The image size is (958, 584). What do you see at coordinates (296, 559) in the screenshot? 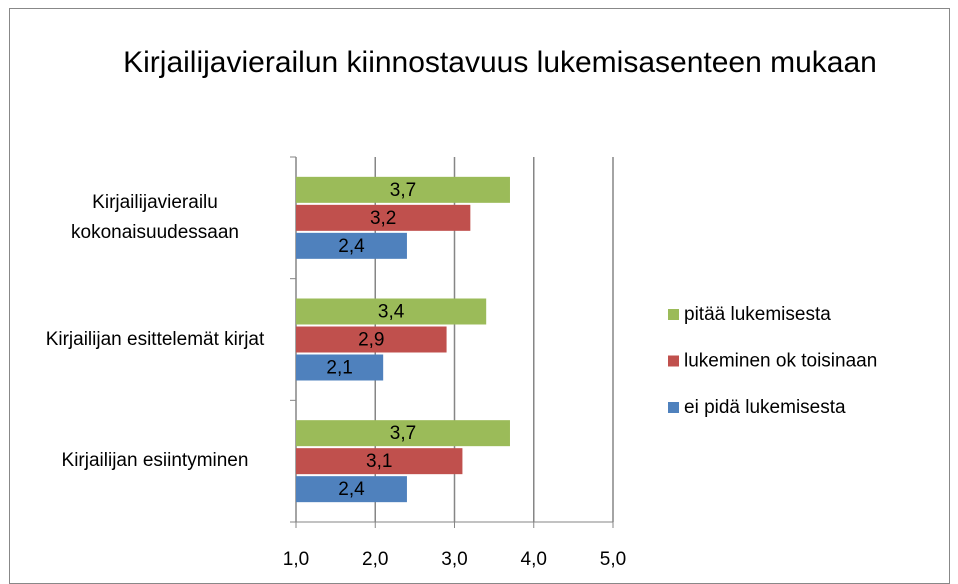
I see `x-tick-label: 1,0` at bounding box center [296, 559].